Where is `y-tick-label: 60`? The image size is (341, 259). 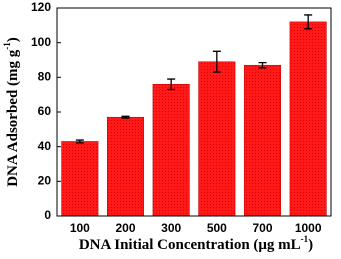
y-tick-label: 60 is located at coordinates (45, 111).